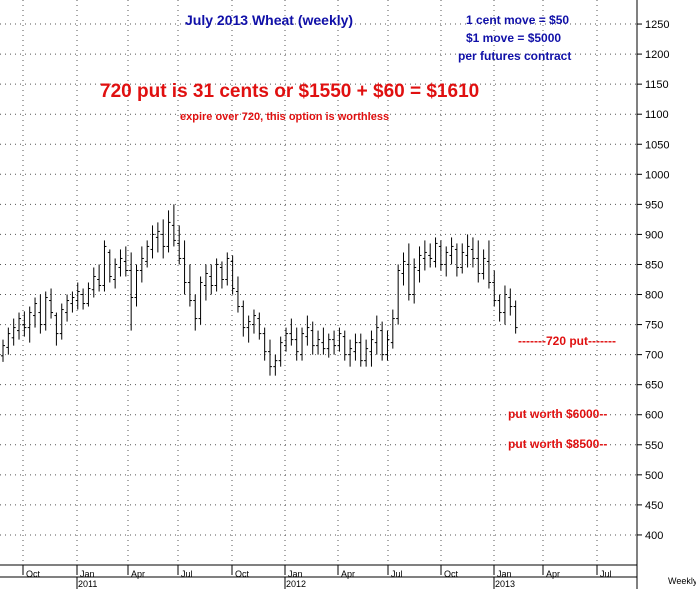  What do you see at coordinates (654, 235) in the screenshot?
I see `y-tick-label: 900` at bounding box center [654, 235].